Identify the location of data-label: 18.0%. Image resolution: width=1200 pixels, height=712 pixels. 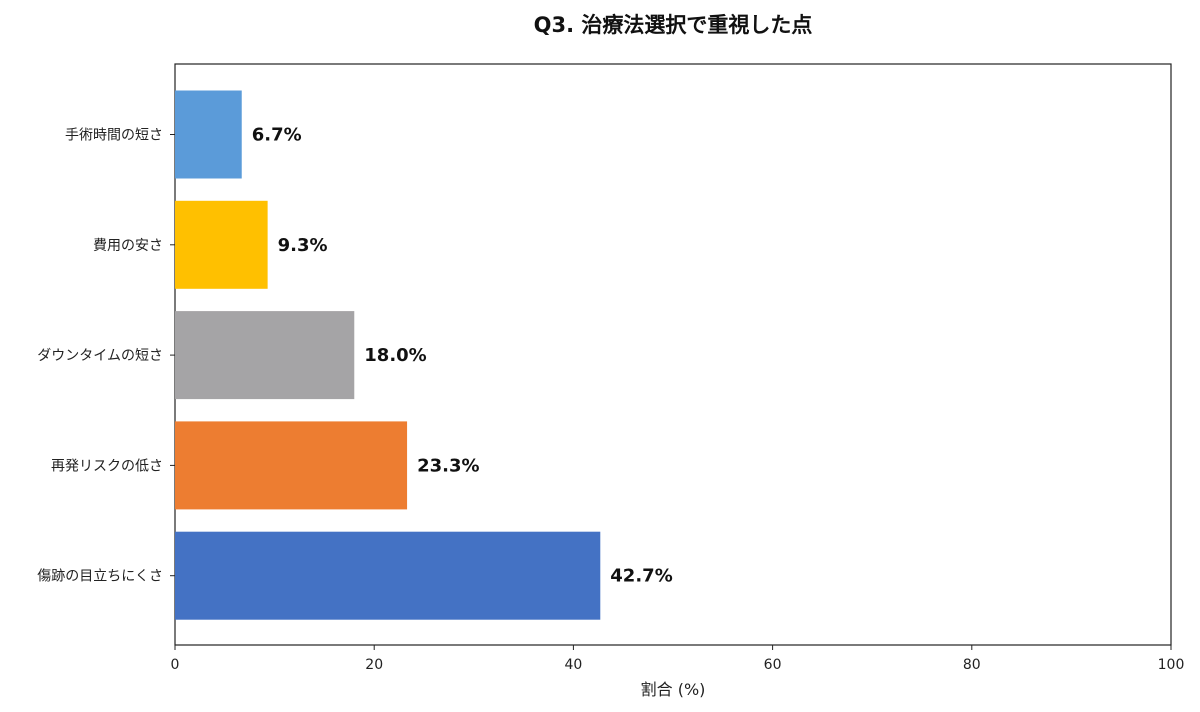
(395, 355).